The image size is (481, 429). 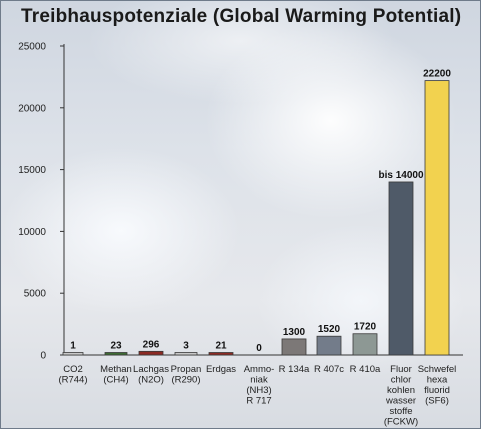 I want to click on data-label: bis 14000, so click(x=400, y=175).